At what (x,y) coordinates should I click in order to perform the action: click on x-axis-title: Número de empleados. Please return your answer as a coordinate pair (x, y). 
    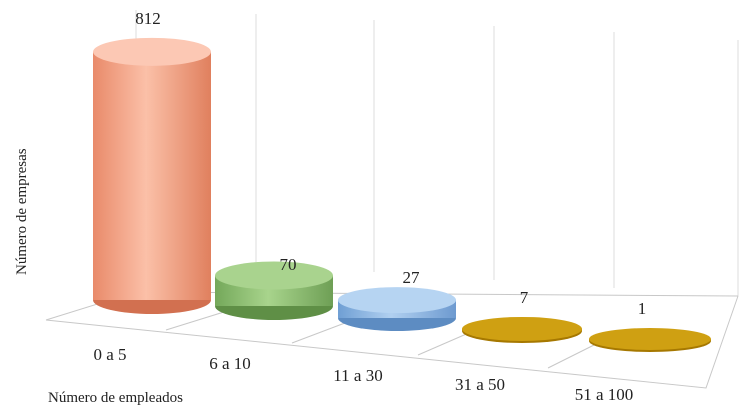
    Looking at the image, I should click on (115, 398).